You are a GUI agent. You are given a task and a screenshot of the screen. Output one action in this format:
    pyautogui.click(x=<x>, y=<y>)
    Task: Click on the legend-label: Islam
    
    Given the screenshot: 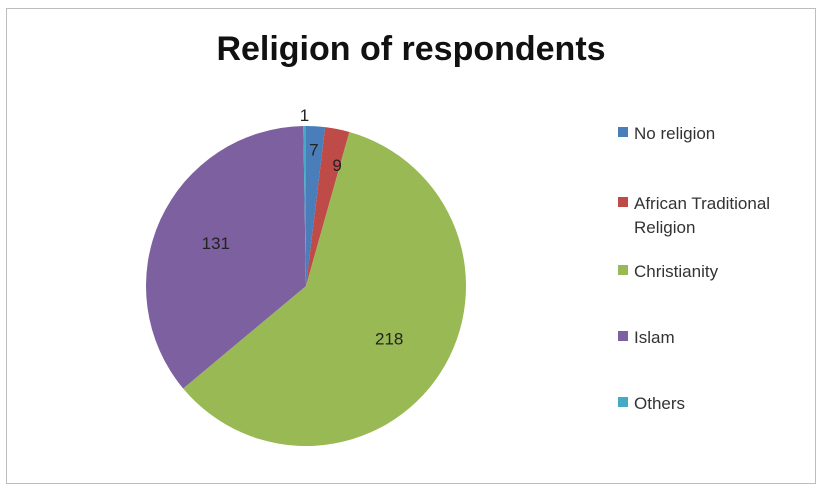 What is the action you would take?
    pyautogui.click(x=654, y=337)
    